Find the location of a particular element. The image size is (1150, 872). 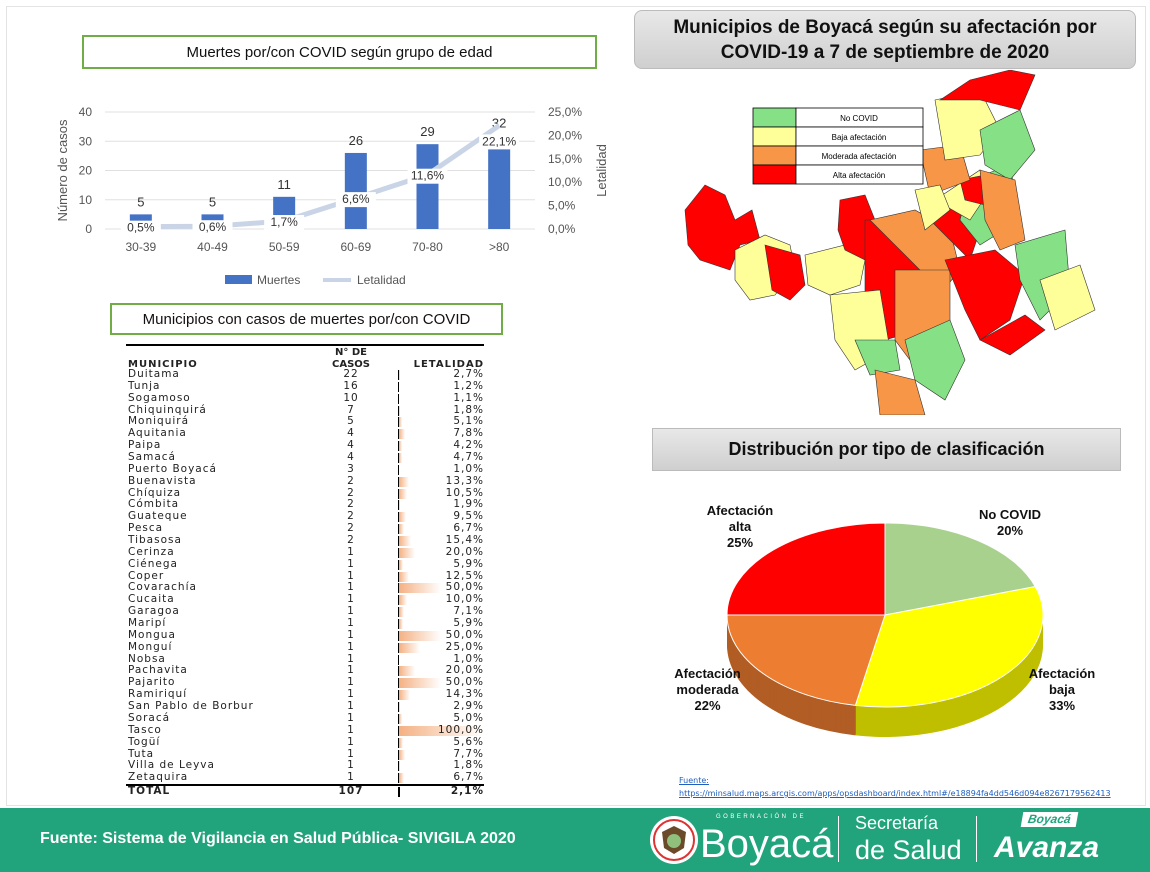

letalidad: 5,0% is located at coordinates (468, 717).